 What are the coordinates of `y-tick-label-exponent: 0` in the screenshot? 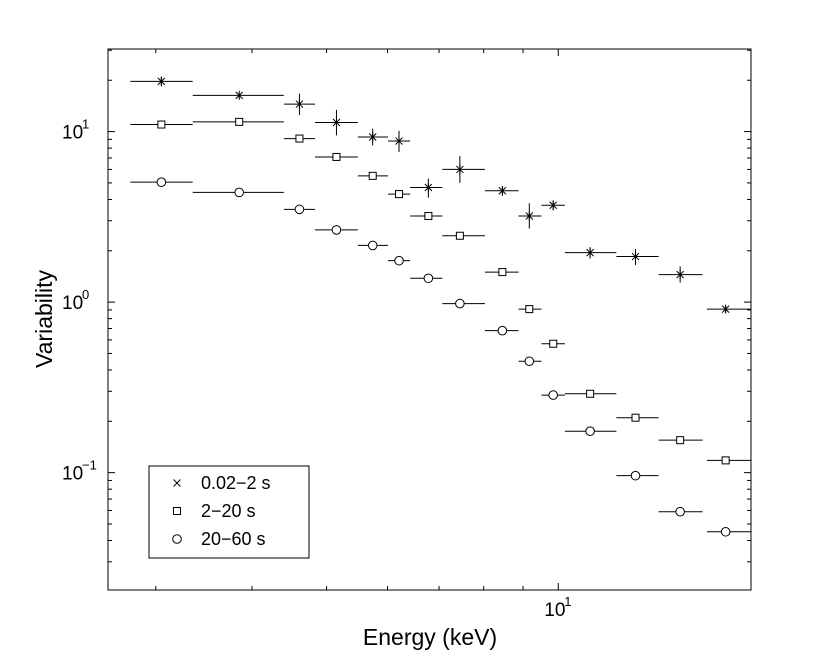 It's located at (85, 294).